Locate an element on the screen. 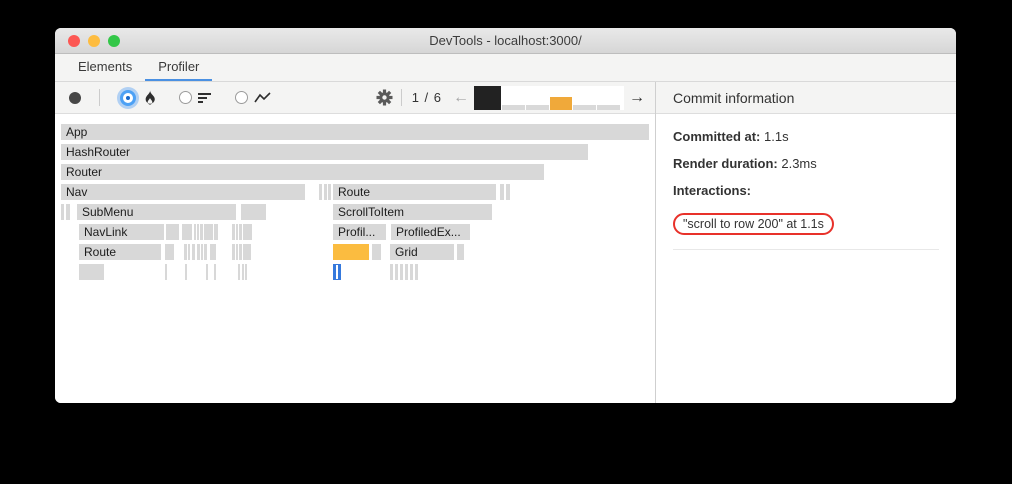  flame-bar-orange is located at coordinates (351, 252).